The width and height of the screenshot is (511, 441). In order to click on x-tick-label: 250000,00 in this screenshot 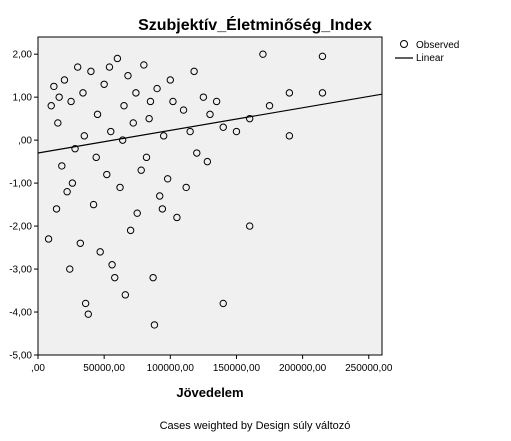, I will do `click(369, 368)`.